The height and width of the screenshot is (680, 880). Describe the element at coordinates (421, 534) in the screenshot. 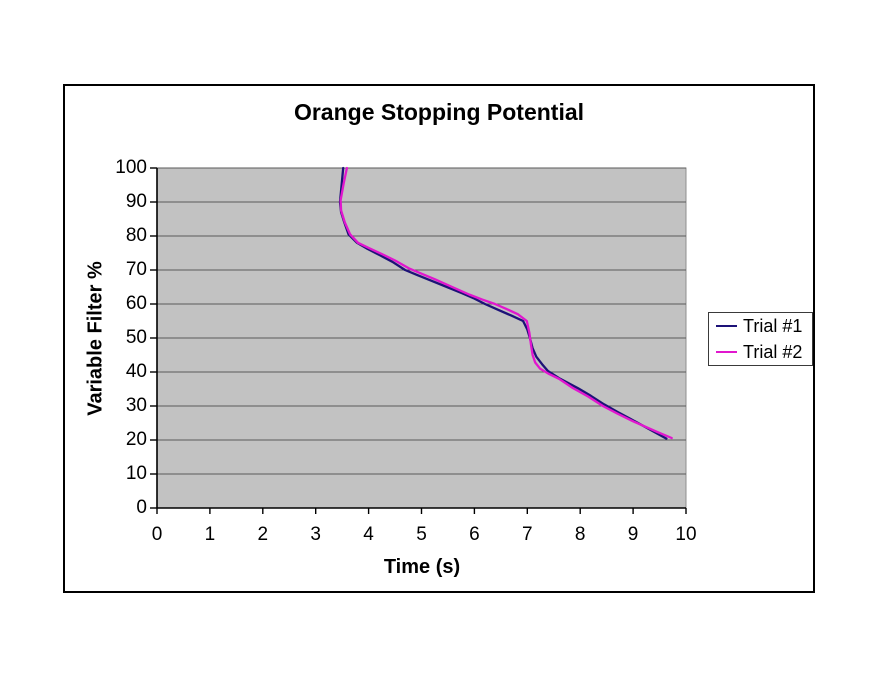

I see `x-tick-label-5: 5` at that location.